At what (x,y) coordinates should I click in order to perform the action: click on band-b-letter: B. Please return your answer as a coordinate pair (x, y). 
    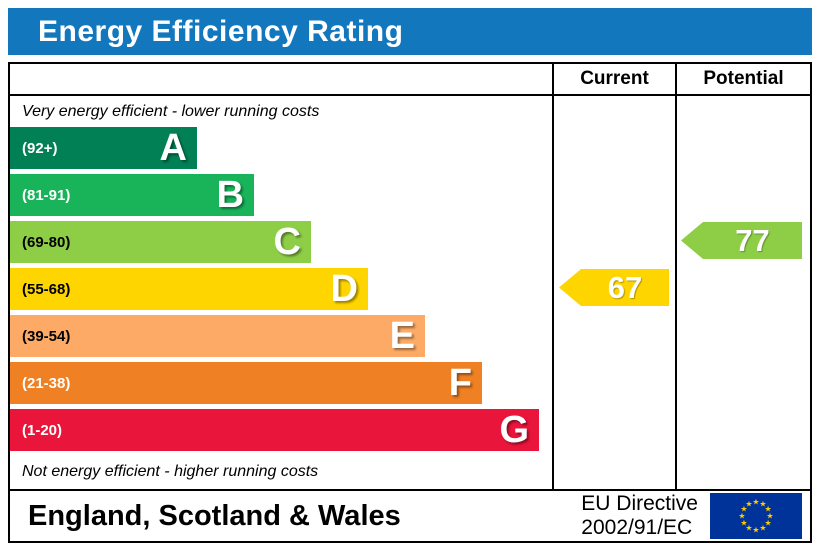
    Looking at the image, I should click on (230, 195).